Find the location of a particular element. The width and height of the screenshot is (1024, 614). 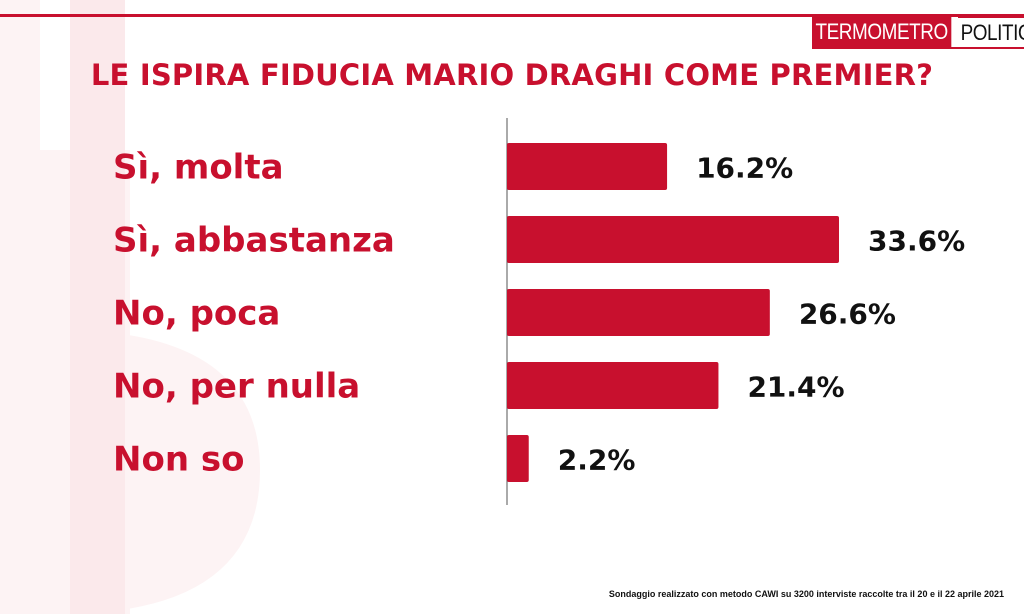

termometro-politico-logo: TERMOMETRO POLITICO is located at coordinates (918, 33).